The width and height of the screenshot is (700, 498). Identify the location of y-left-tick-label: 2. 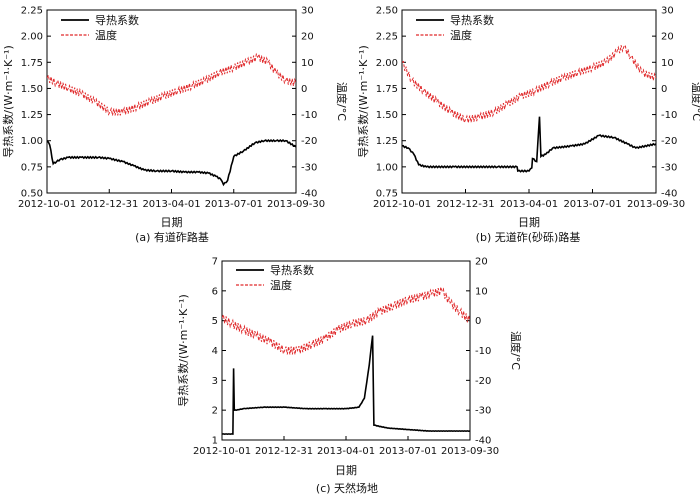
(215, 411).